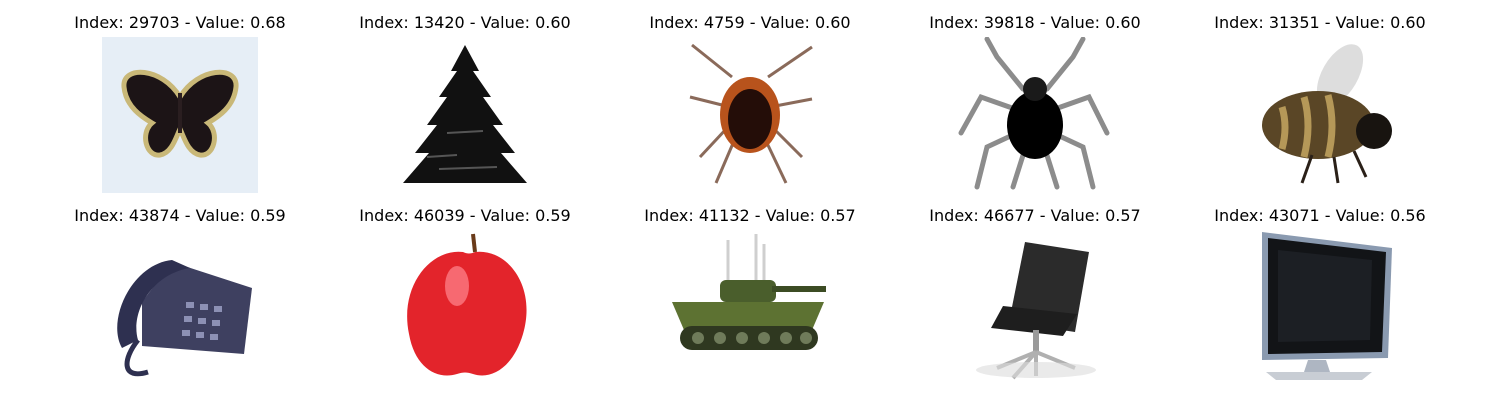 The width and height of the screenshot is (1500, 400). Describe the element at coordinates (1035, 115) in the screenshot. I see `spider-icon` at that location.